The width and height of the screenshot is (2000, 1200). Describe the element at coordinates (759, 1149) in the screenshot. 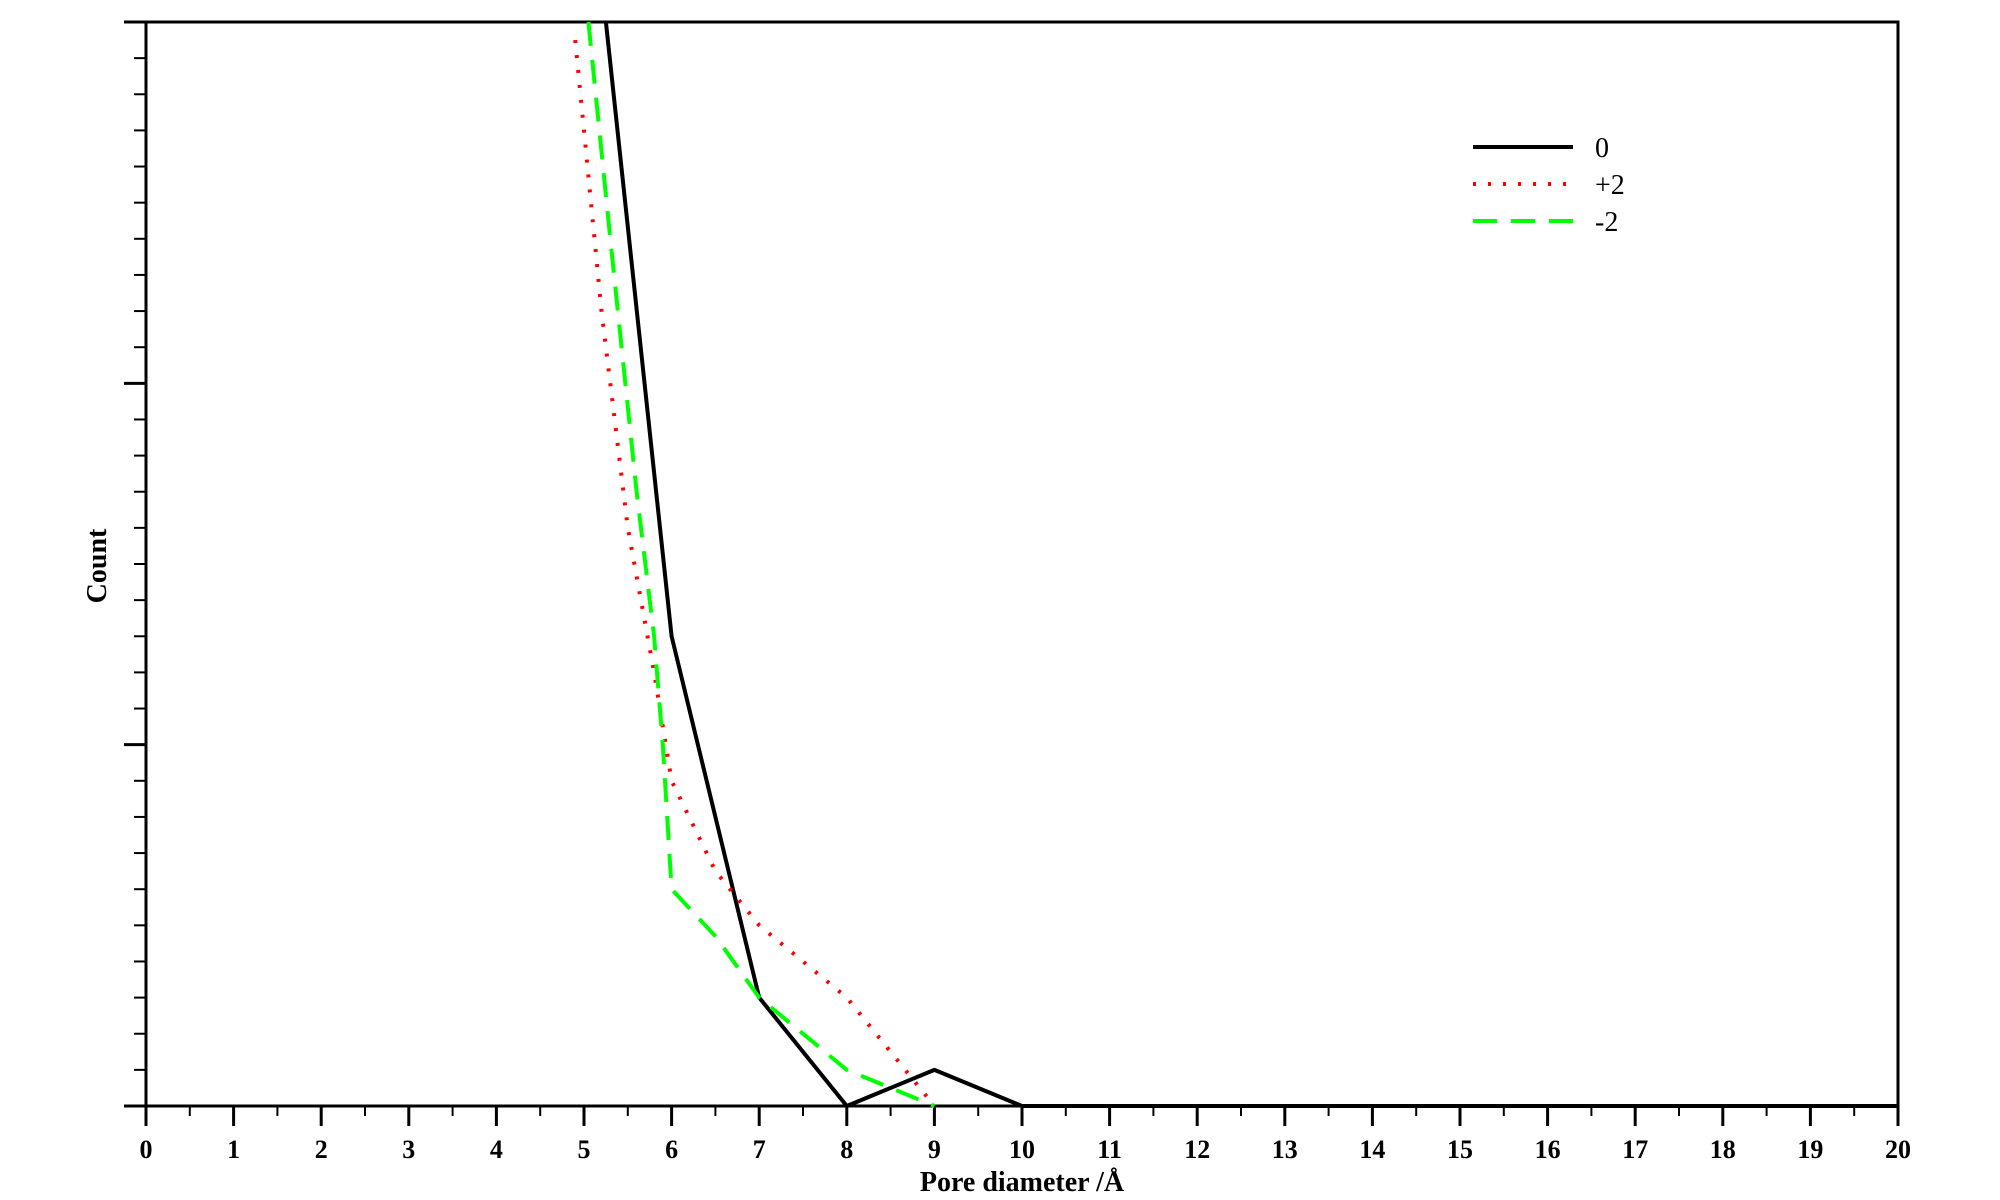

I see `x-tick-label: 7` at that location.